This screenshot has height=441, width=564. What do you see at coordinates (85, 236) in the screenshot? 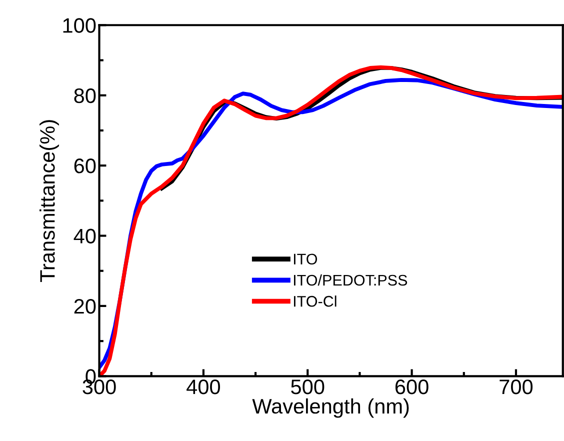
I see `y-tick-label: 40` at bounding box center [85, 236].